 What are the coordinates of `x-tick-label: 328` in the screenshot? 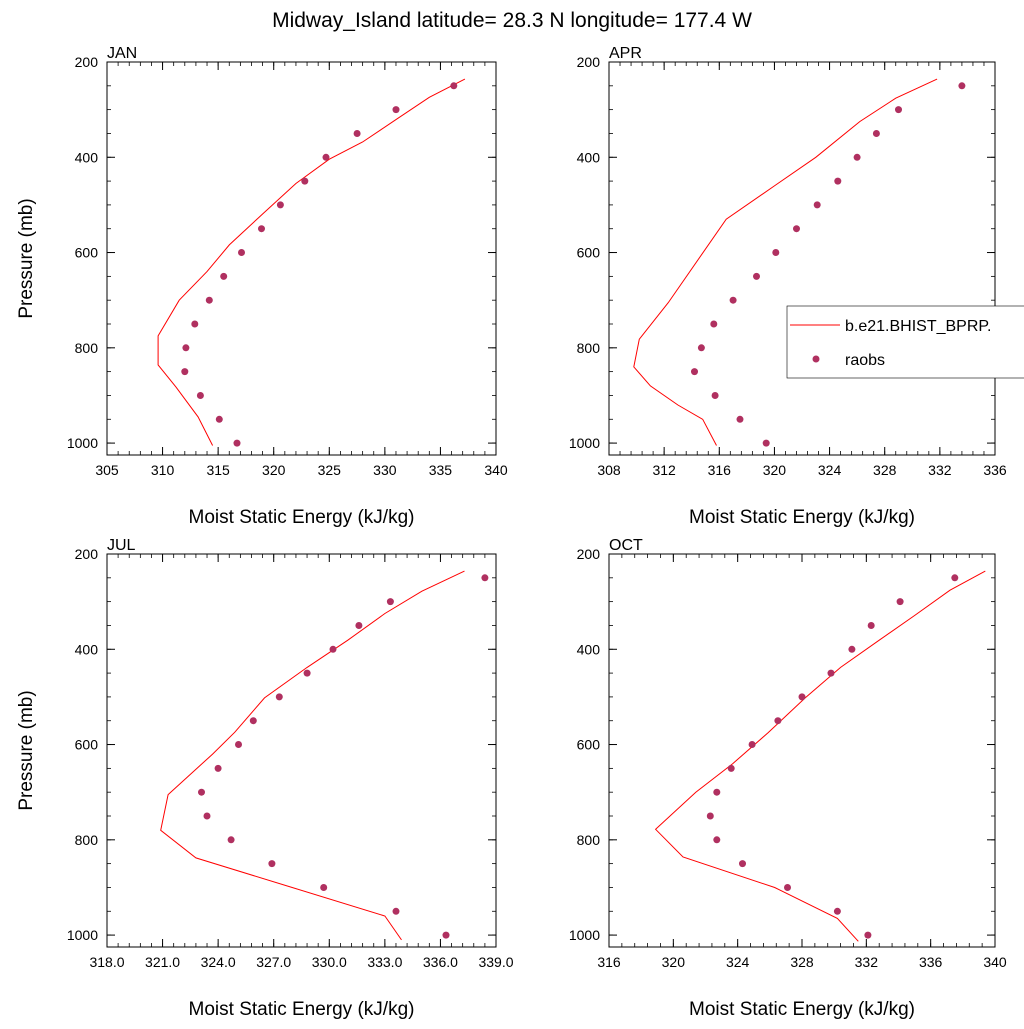 It's located at (885, 470).